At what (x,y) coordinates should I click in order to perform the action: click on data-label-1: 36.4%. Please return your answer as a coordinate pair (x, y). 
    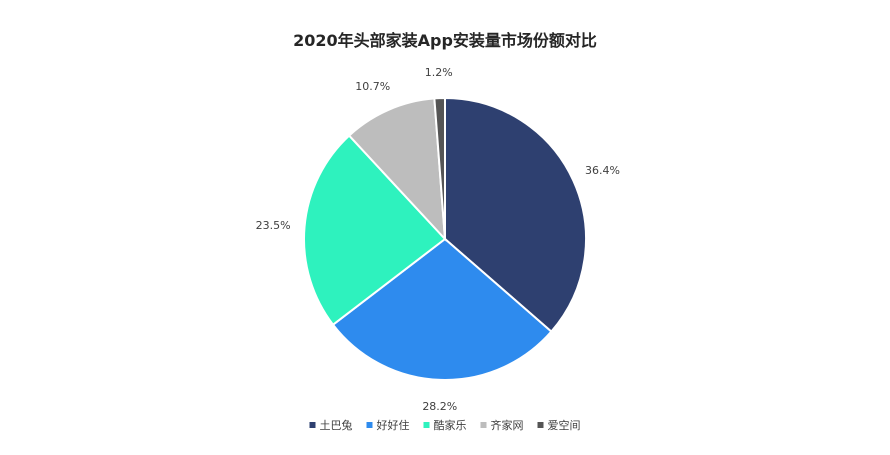
    Looking at the image, I should click on (602, 170).